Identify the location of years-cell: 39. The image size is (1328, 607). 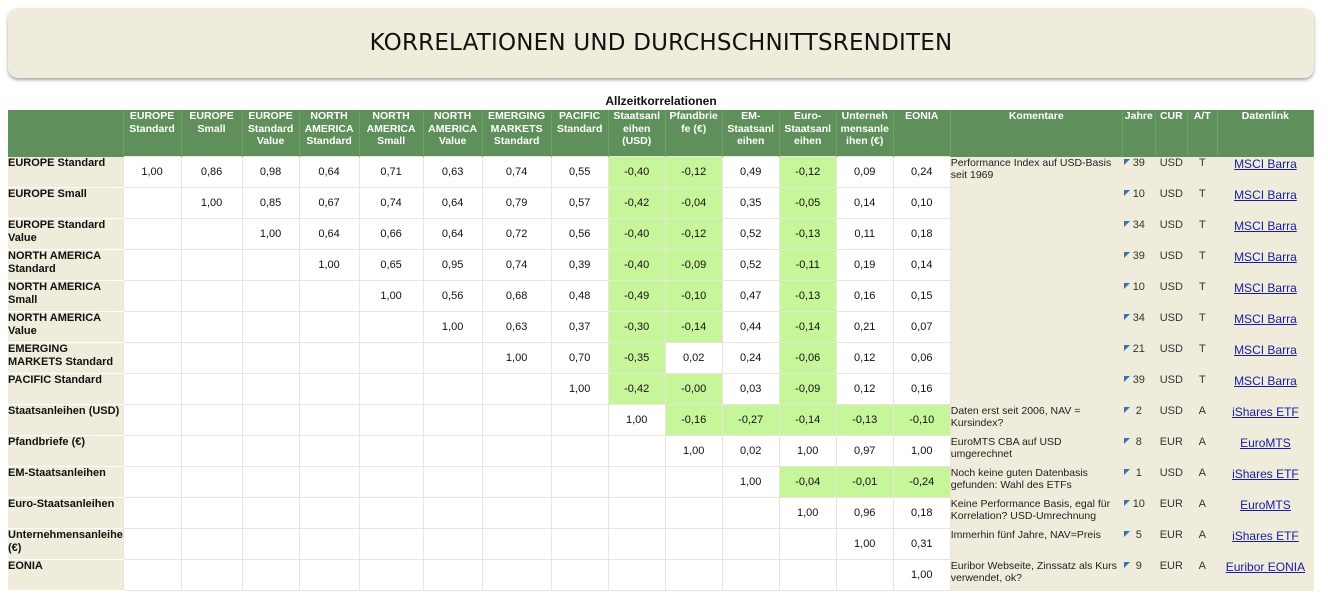
(1139, 172).